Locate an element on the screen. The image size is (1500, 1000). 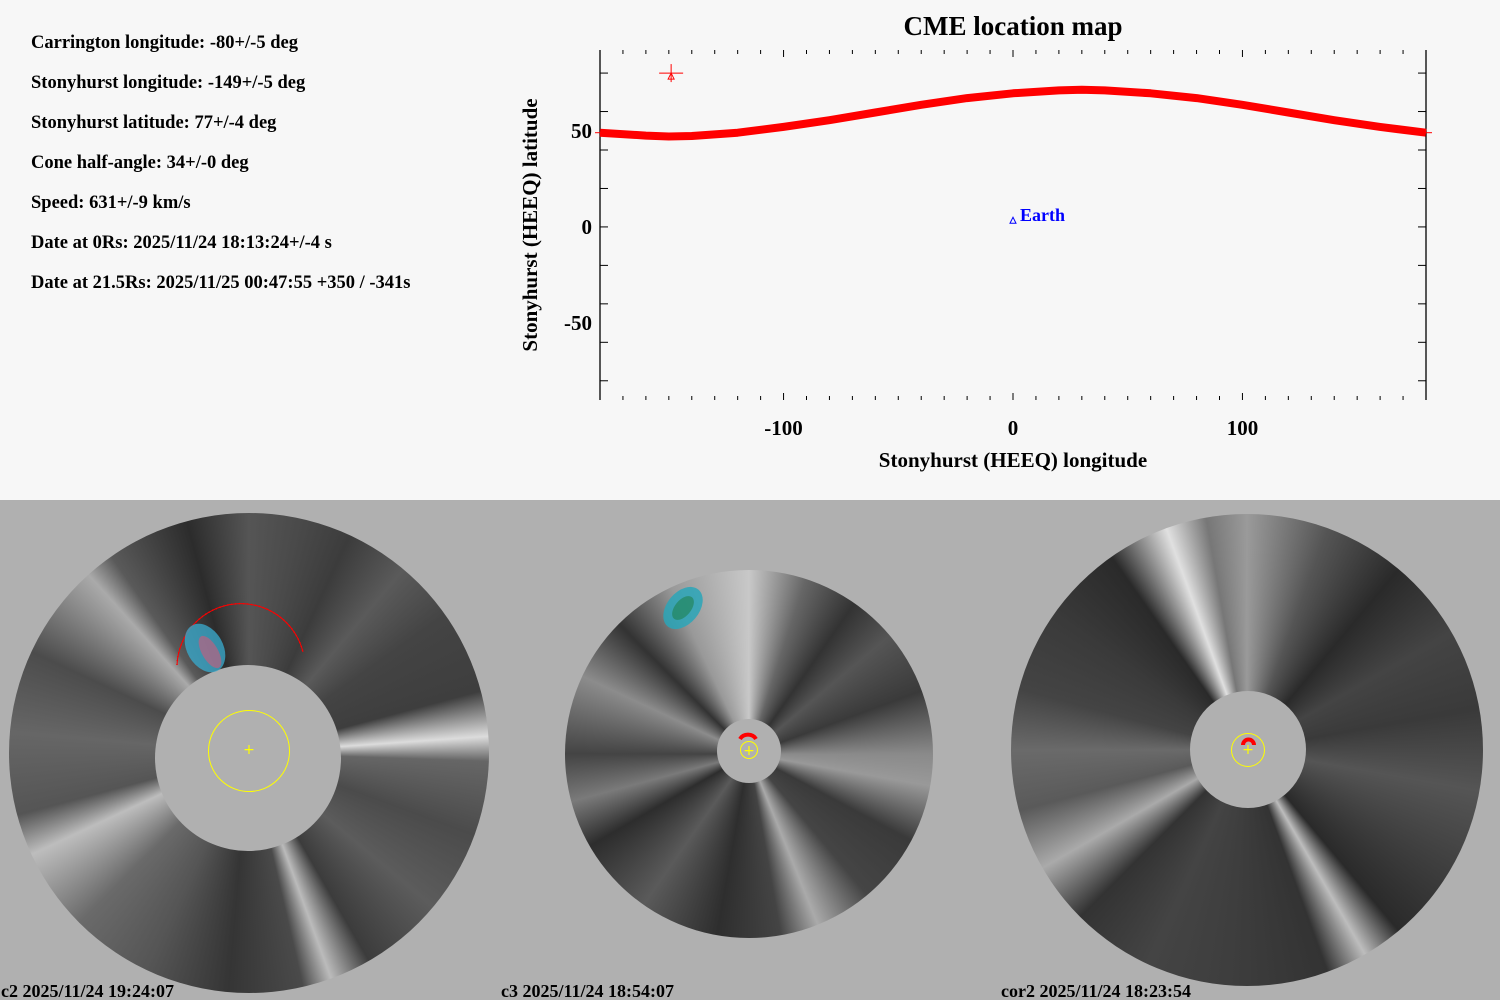
cme-overlay-c2 is located at coordinates (240, 637).